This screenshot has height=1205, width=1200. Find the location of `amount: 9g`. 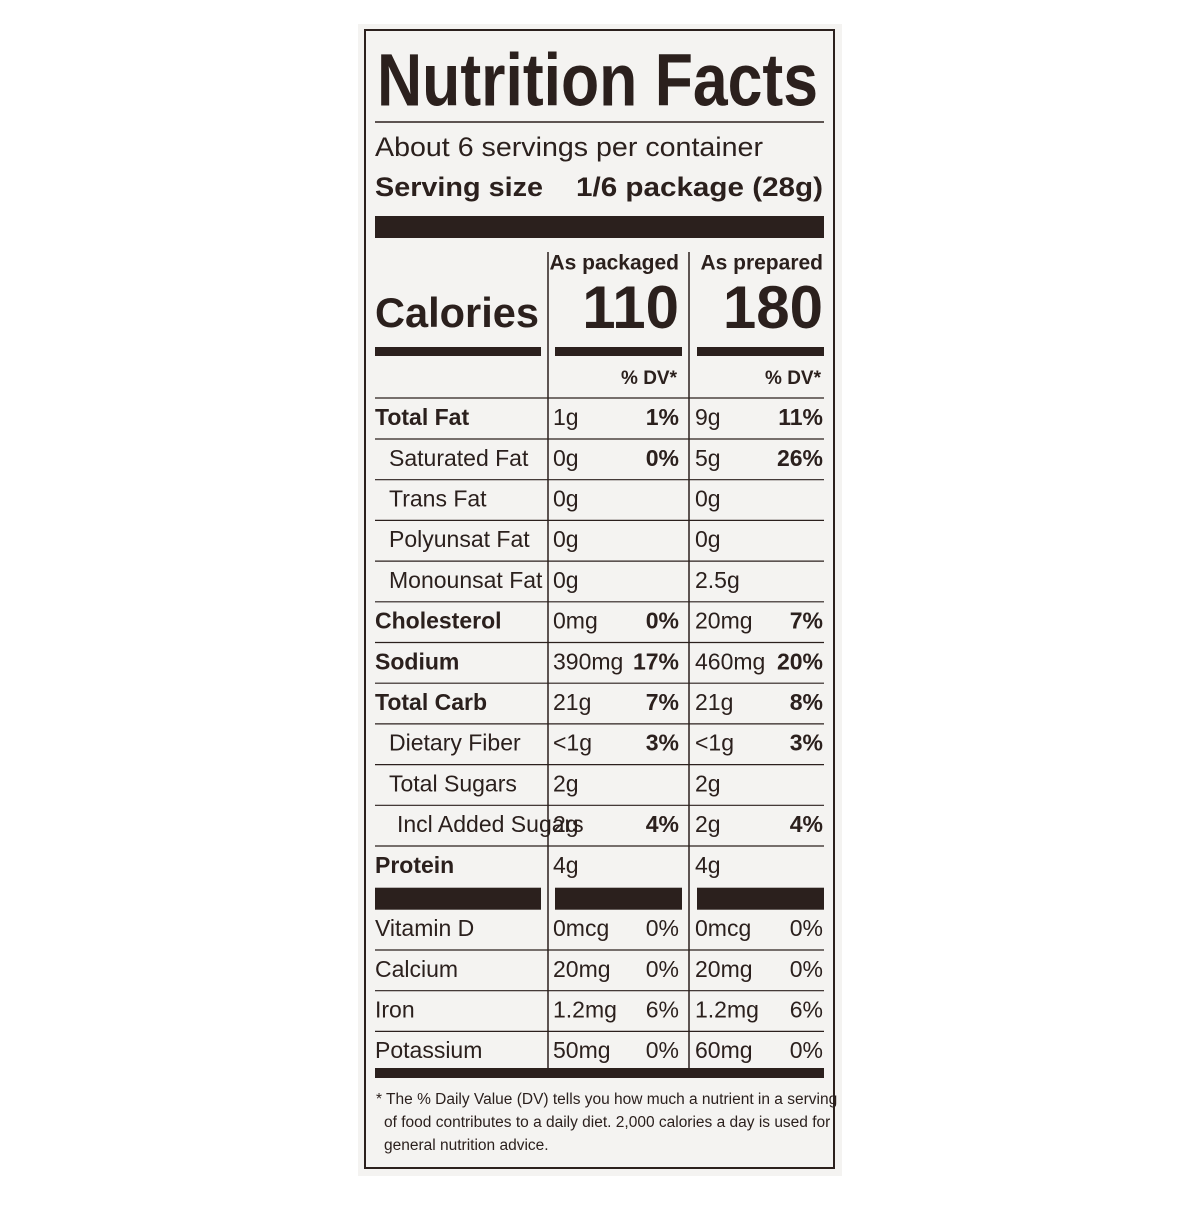

amount: 9g is located at coordinates (708, 417).